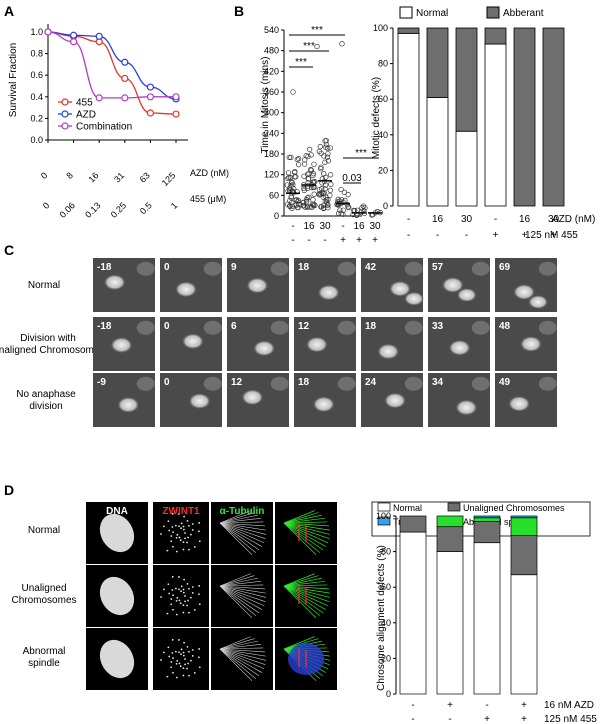 The height and width of the screenshot is (724, 600). What do you see at coordinates (304, 326) in the screenshot?
I see `frame-time-label: 12` at bounding box center [304, 326].